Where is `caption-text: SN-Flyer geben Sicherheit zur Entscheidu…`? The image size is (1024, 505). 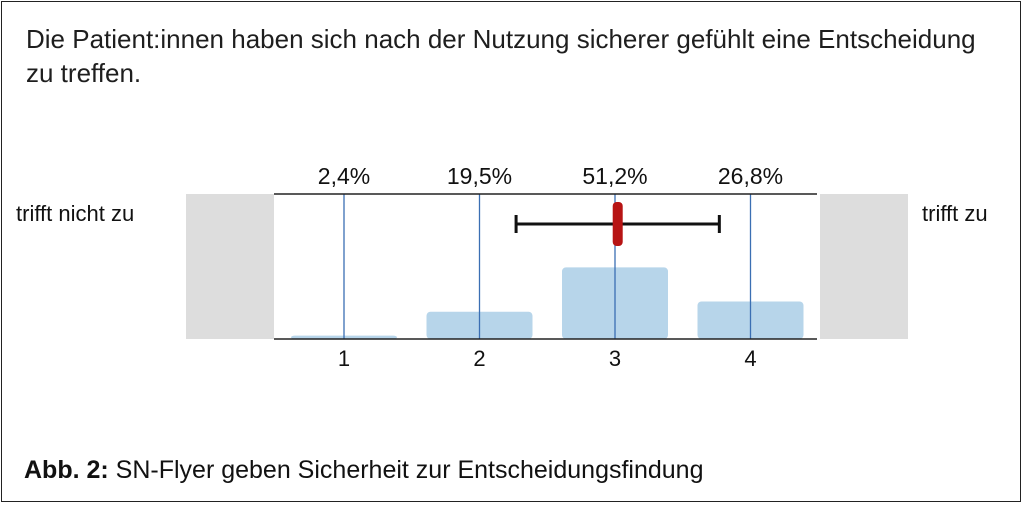
caption-text: SN-Flyer geben Sicherheit zur Entscheidu… is located at coordinates (406, 470).